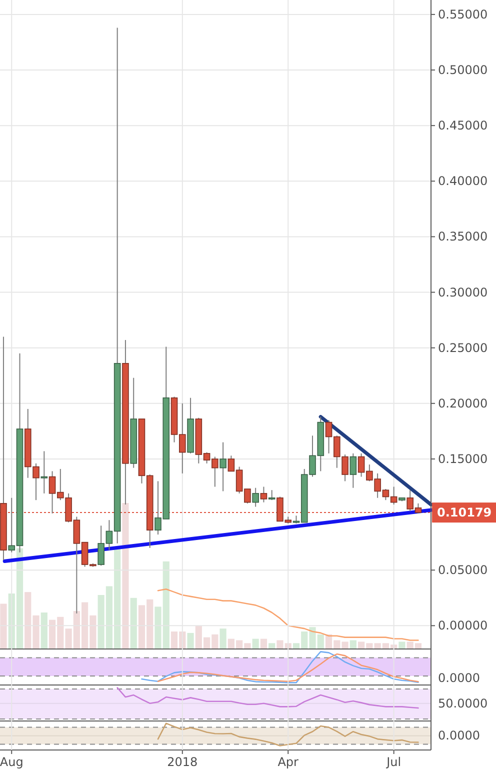 The image size is (496, 772). I want to click on x-tick-label: Jul, so click(394, 762).